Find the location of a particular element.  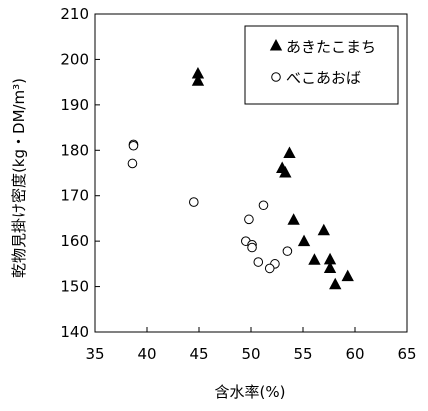

y-tick-label: 210 is located at coordinates (74, 14).